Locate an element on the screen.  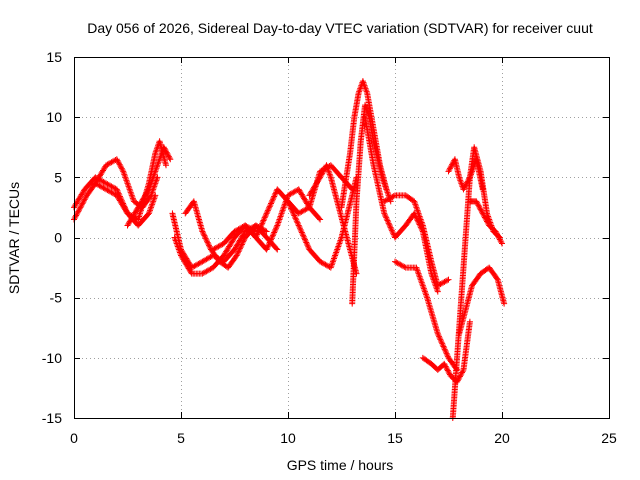
x-tick-labels: 0 5 10 15 20 25 is located at coordinates (343, 438).